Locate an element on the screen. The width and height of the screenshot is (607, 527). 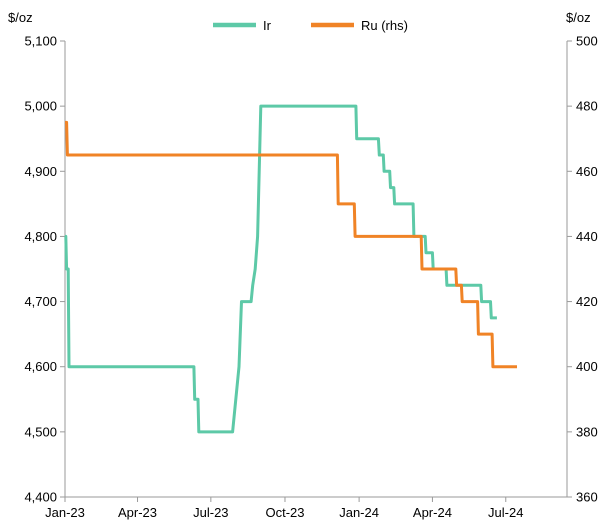
right-tick-label: 460 is located at coordinates (587, 171).